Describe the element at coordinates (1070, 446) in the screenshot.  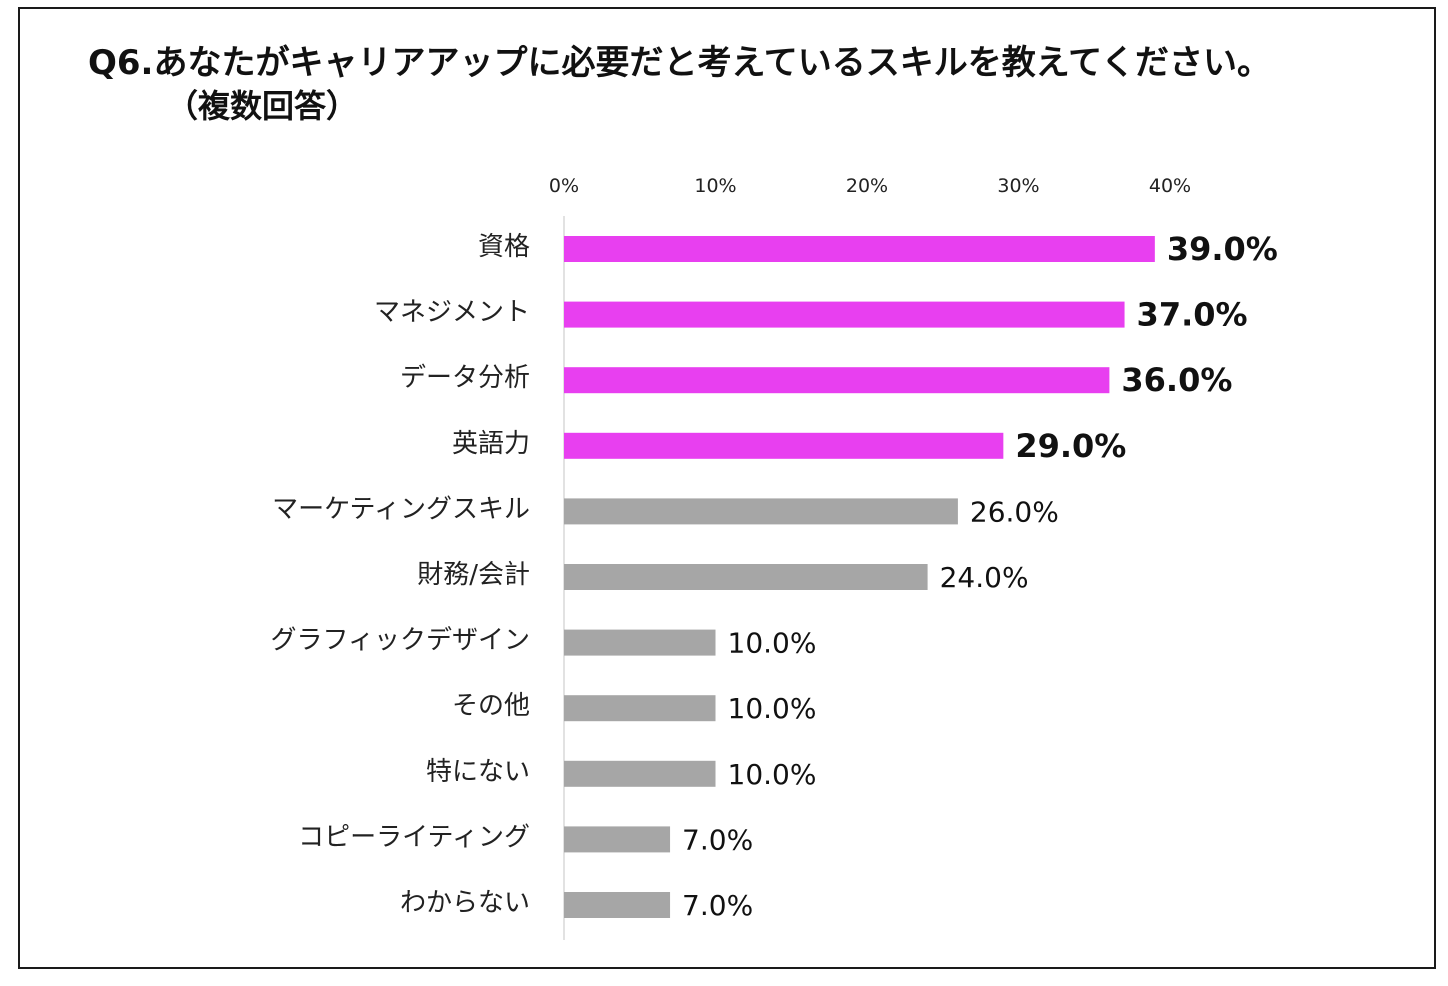
I see `data-label: 29.0%` at that location.